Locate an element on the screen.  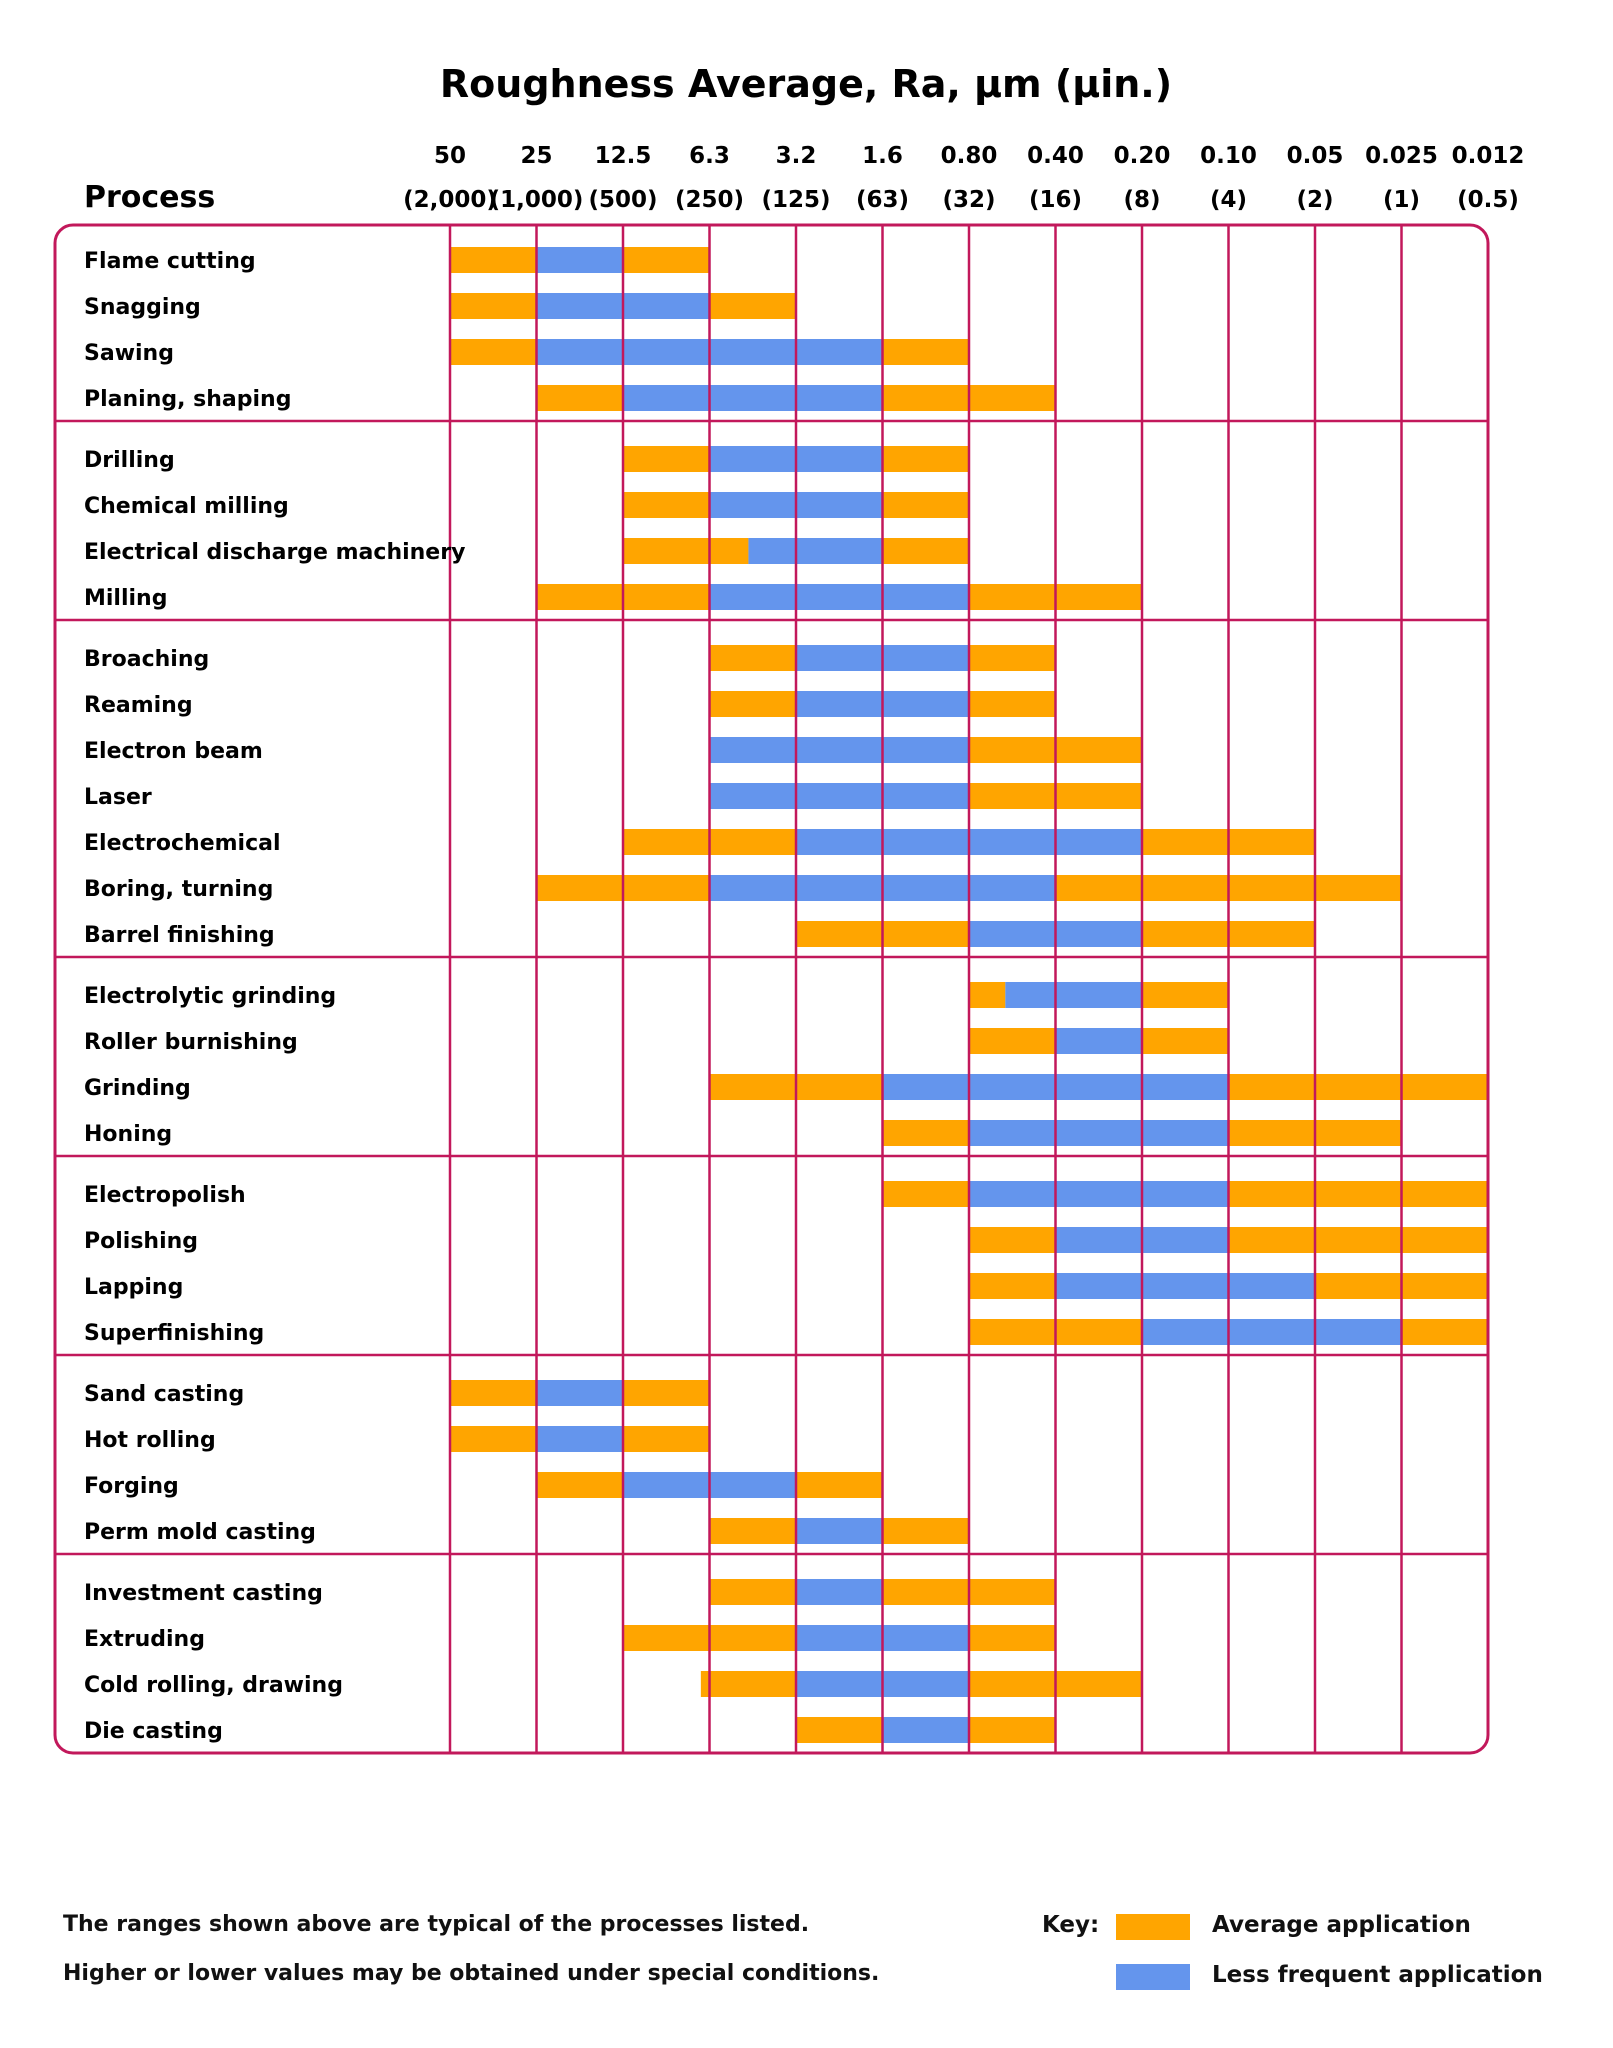
process-label: Extruding is located at coordinates (144, 1639).